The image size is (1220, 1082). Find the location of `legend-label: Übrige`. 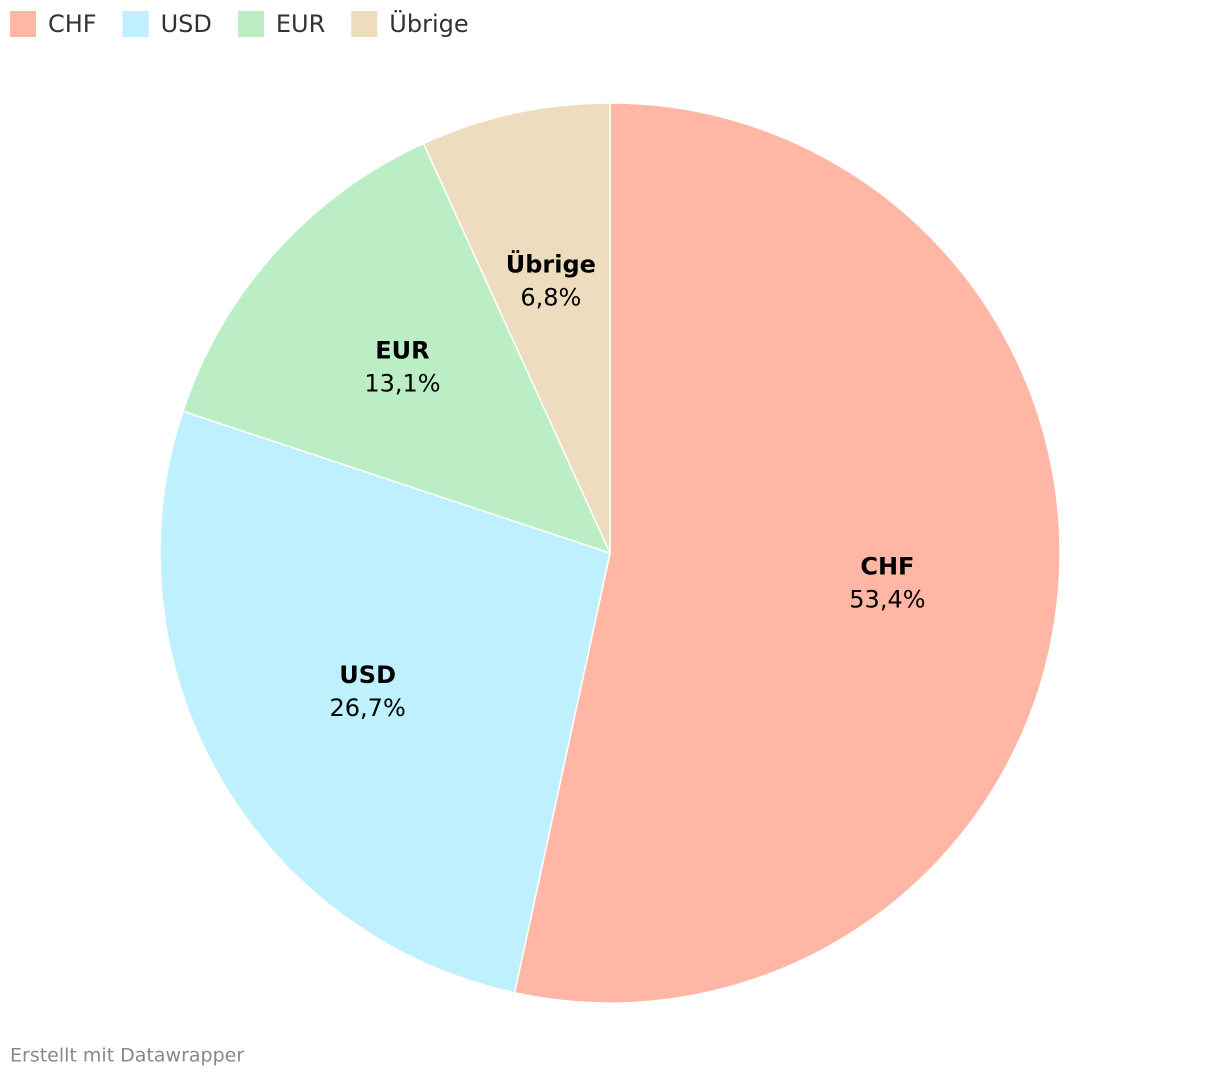

legend-label: Übrige is located at coordinates (428, 23).